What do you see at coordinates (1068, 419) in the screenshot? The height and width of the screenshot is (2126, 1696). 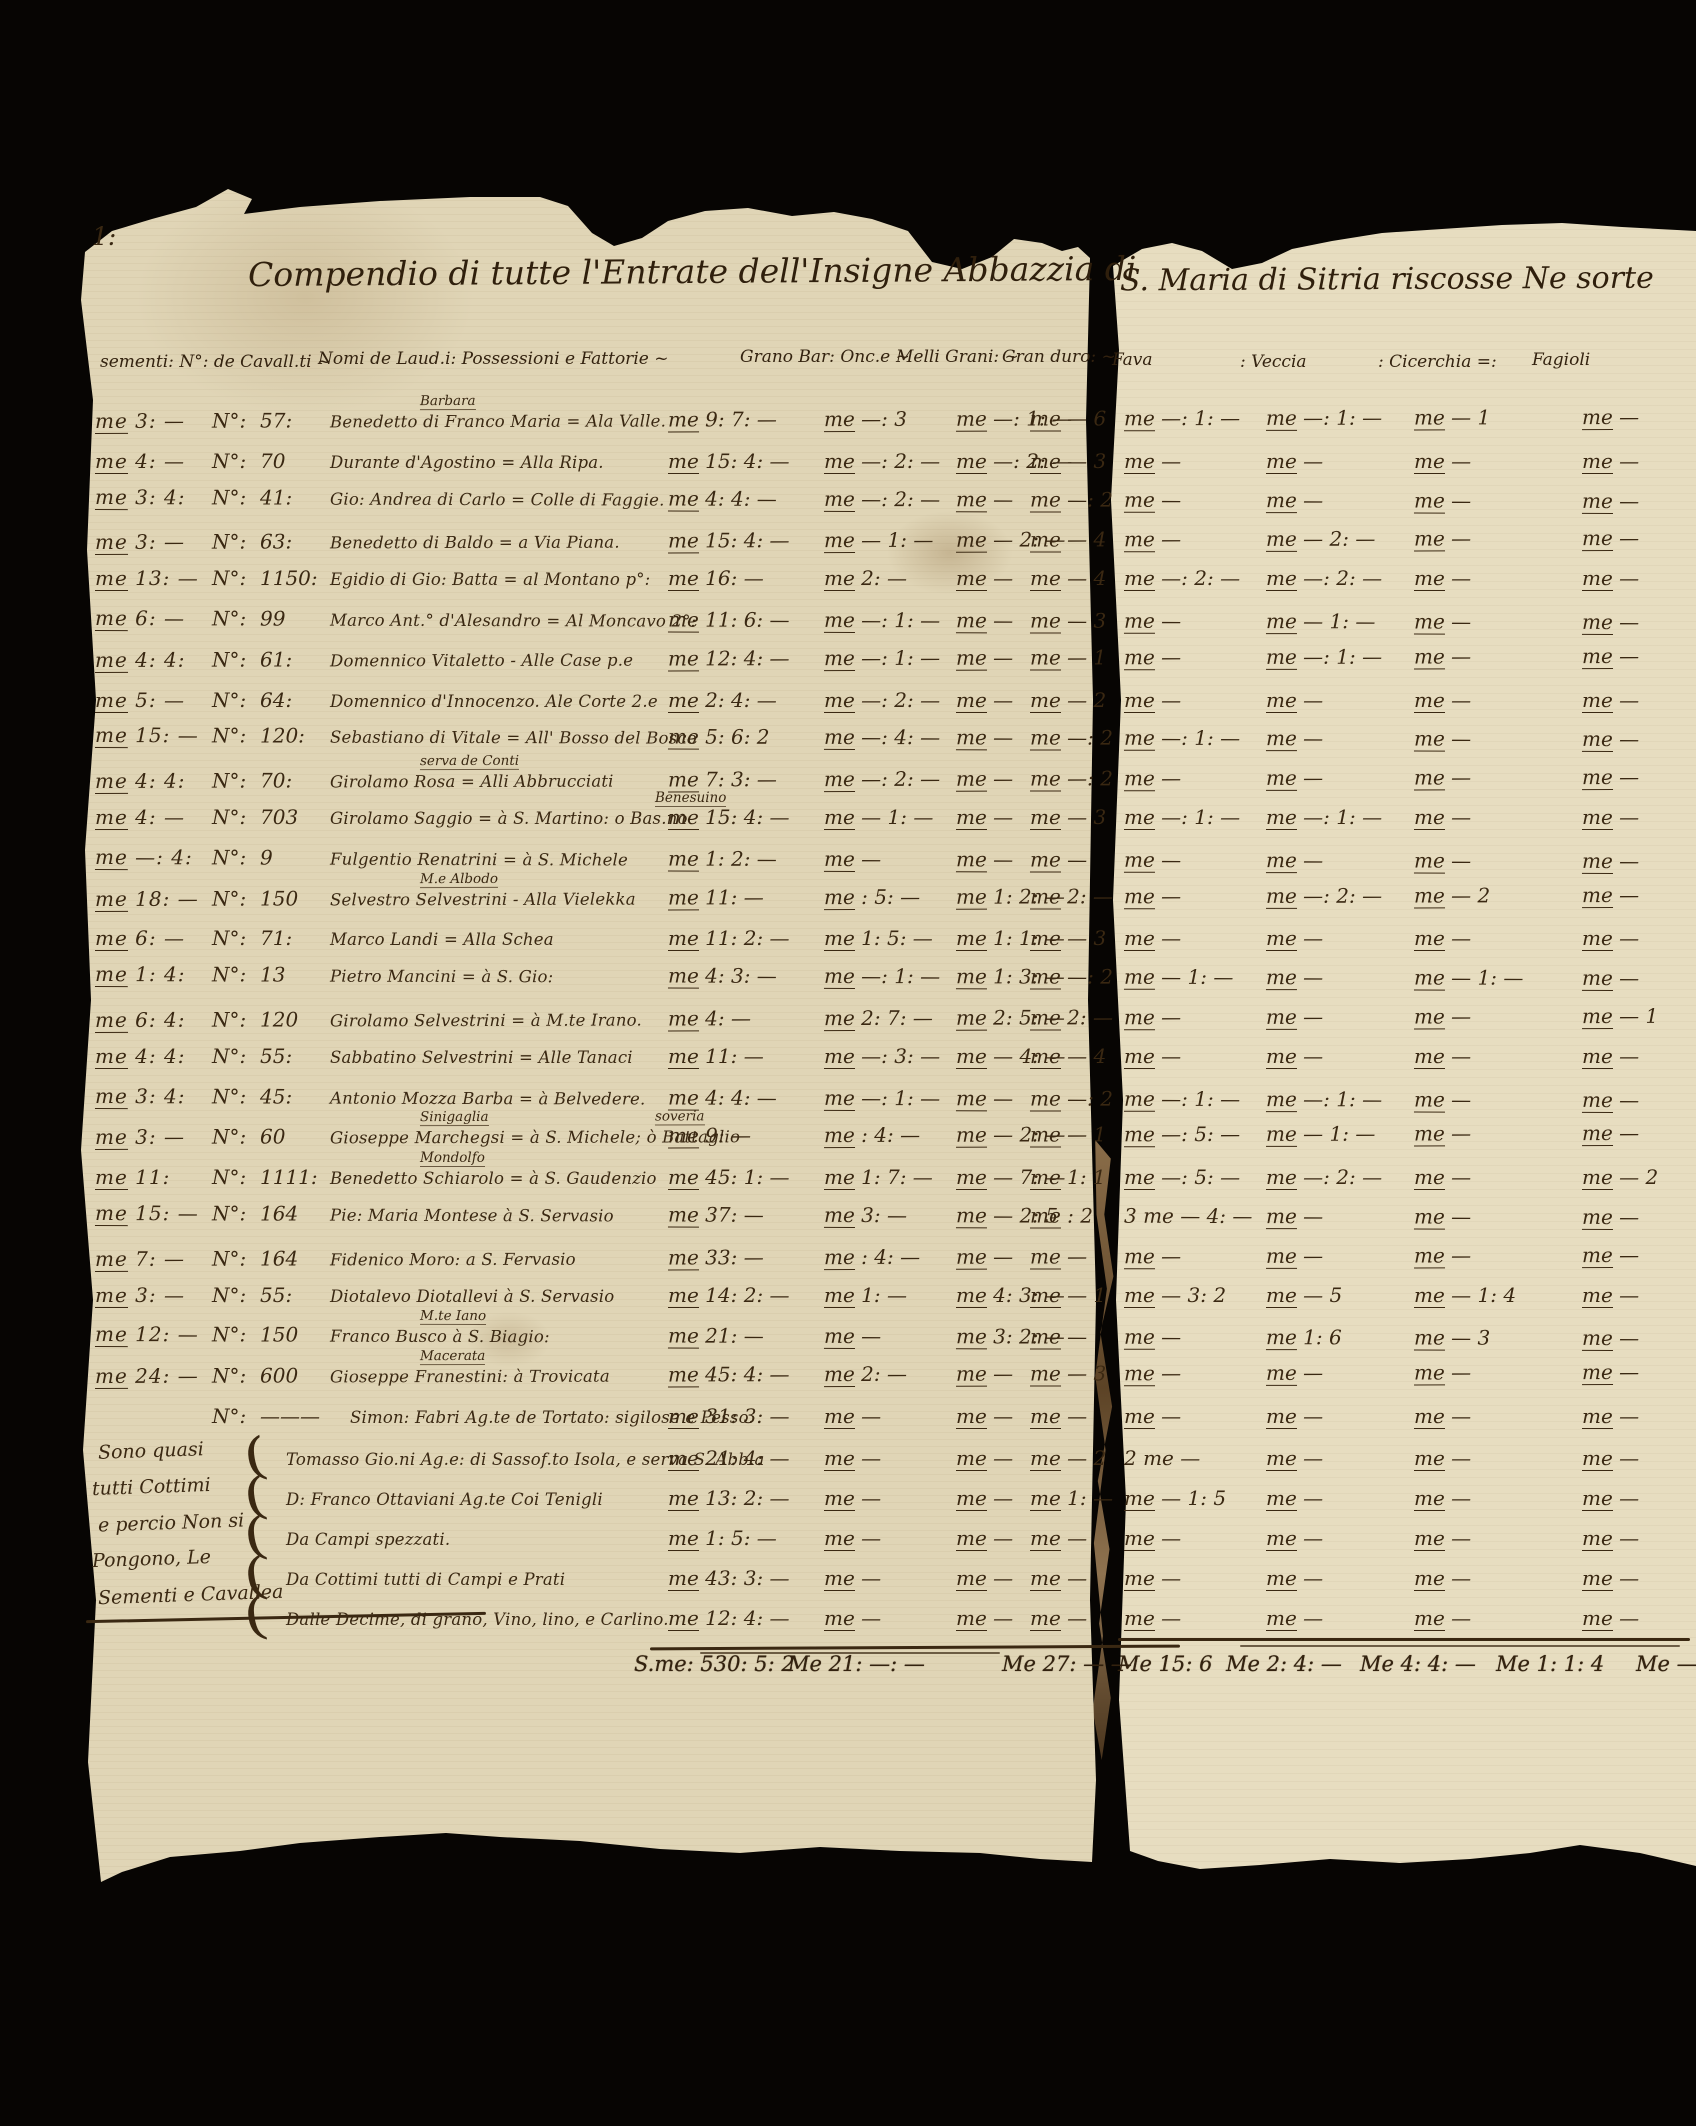 I see `cell-fava: me — 6` at bounding box center [1068, 419].